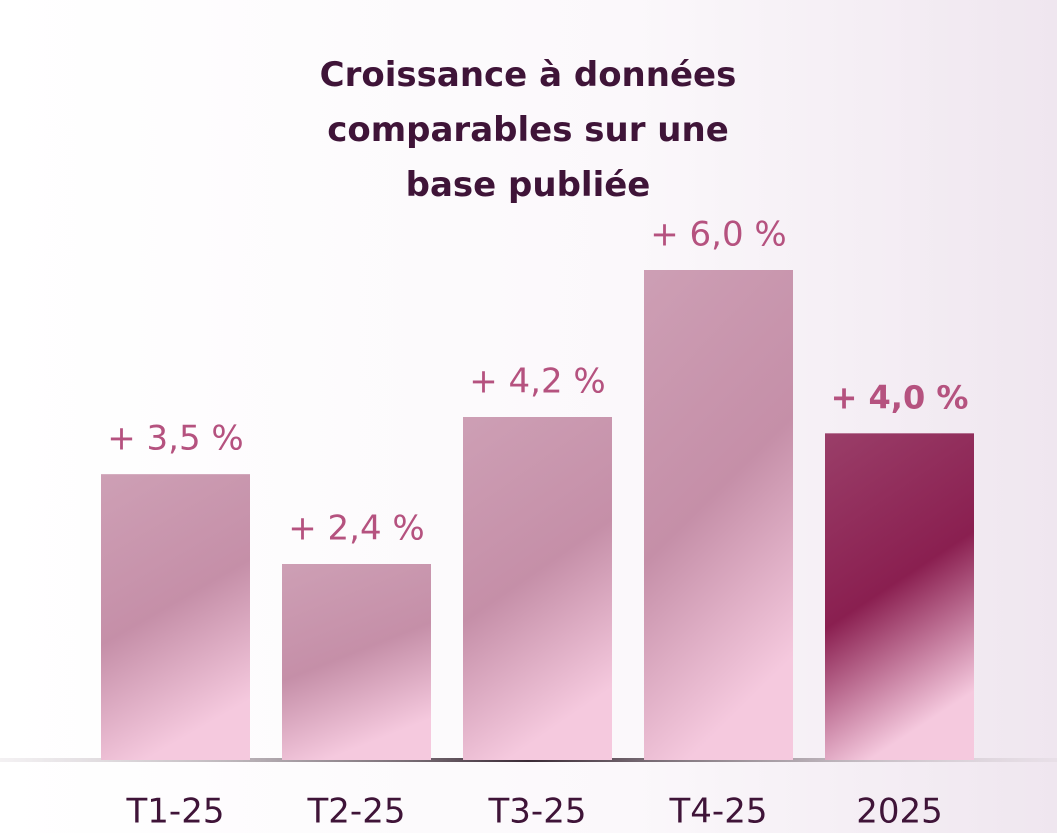 The height and width of the screenshot is (833, 1057). Describe the element at coordinates (175, 812) in the screenshot. I see `x-tick-label: T1-25` at that location.